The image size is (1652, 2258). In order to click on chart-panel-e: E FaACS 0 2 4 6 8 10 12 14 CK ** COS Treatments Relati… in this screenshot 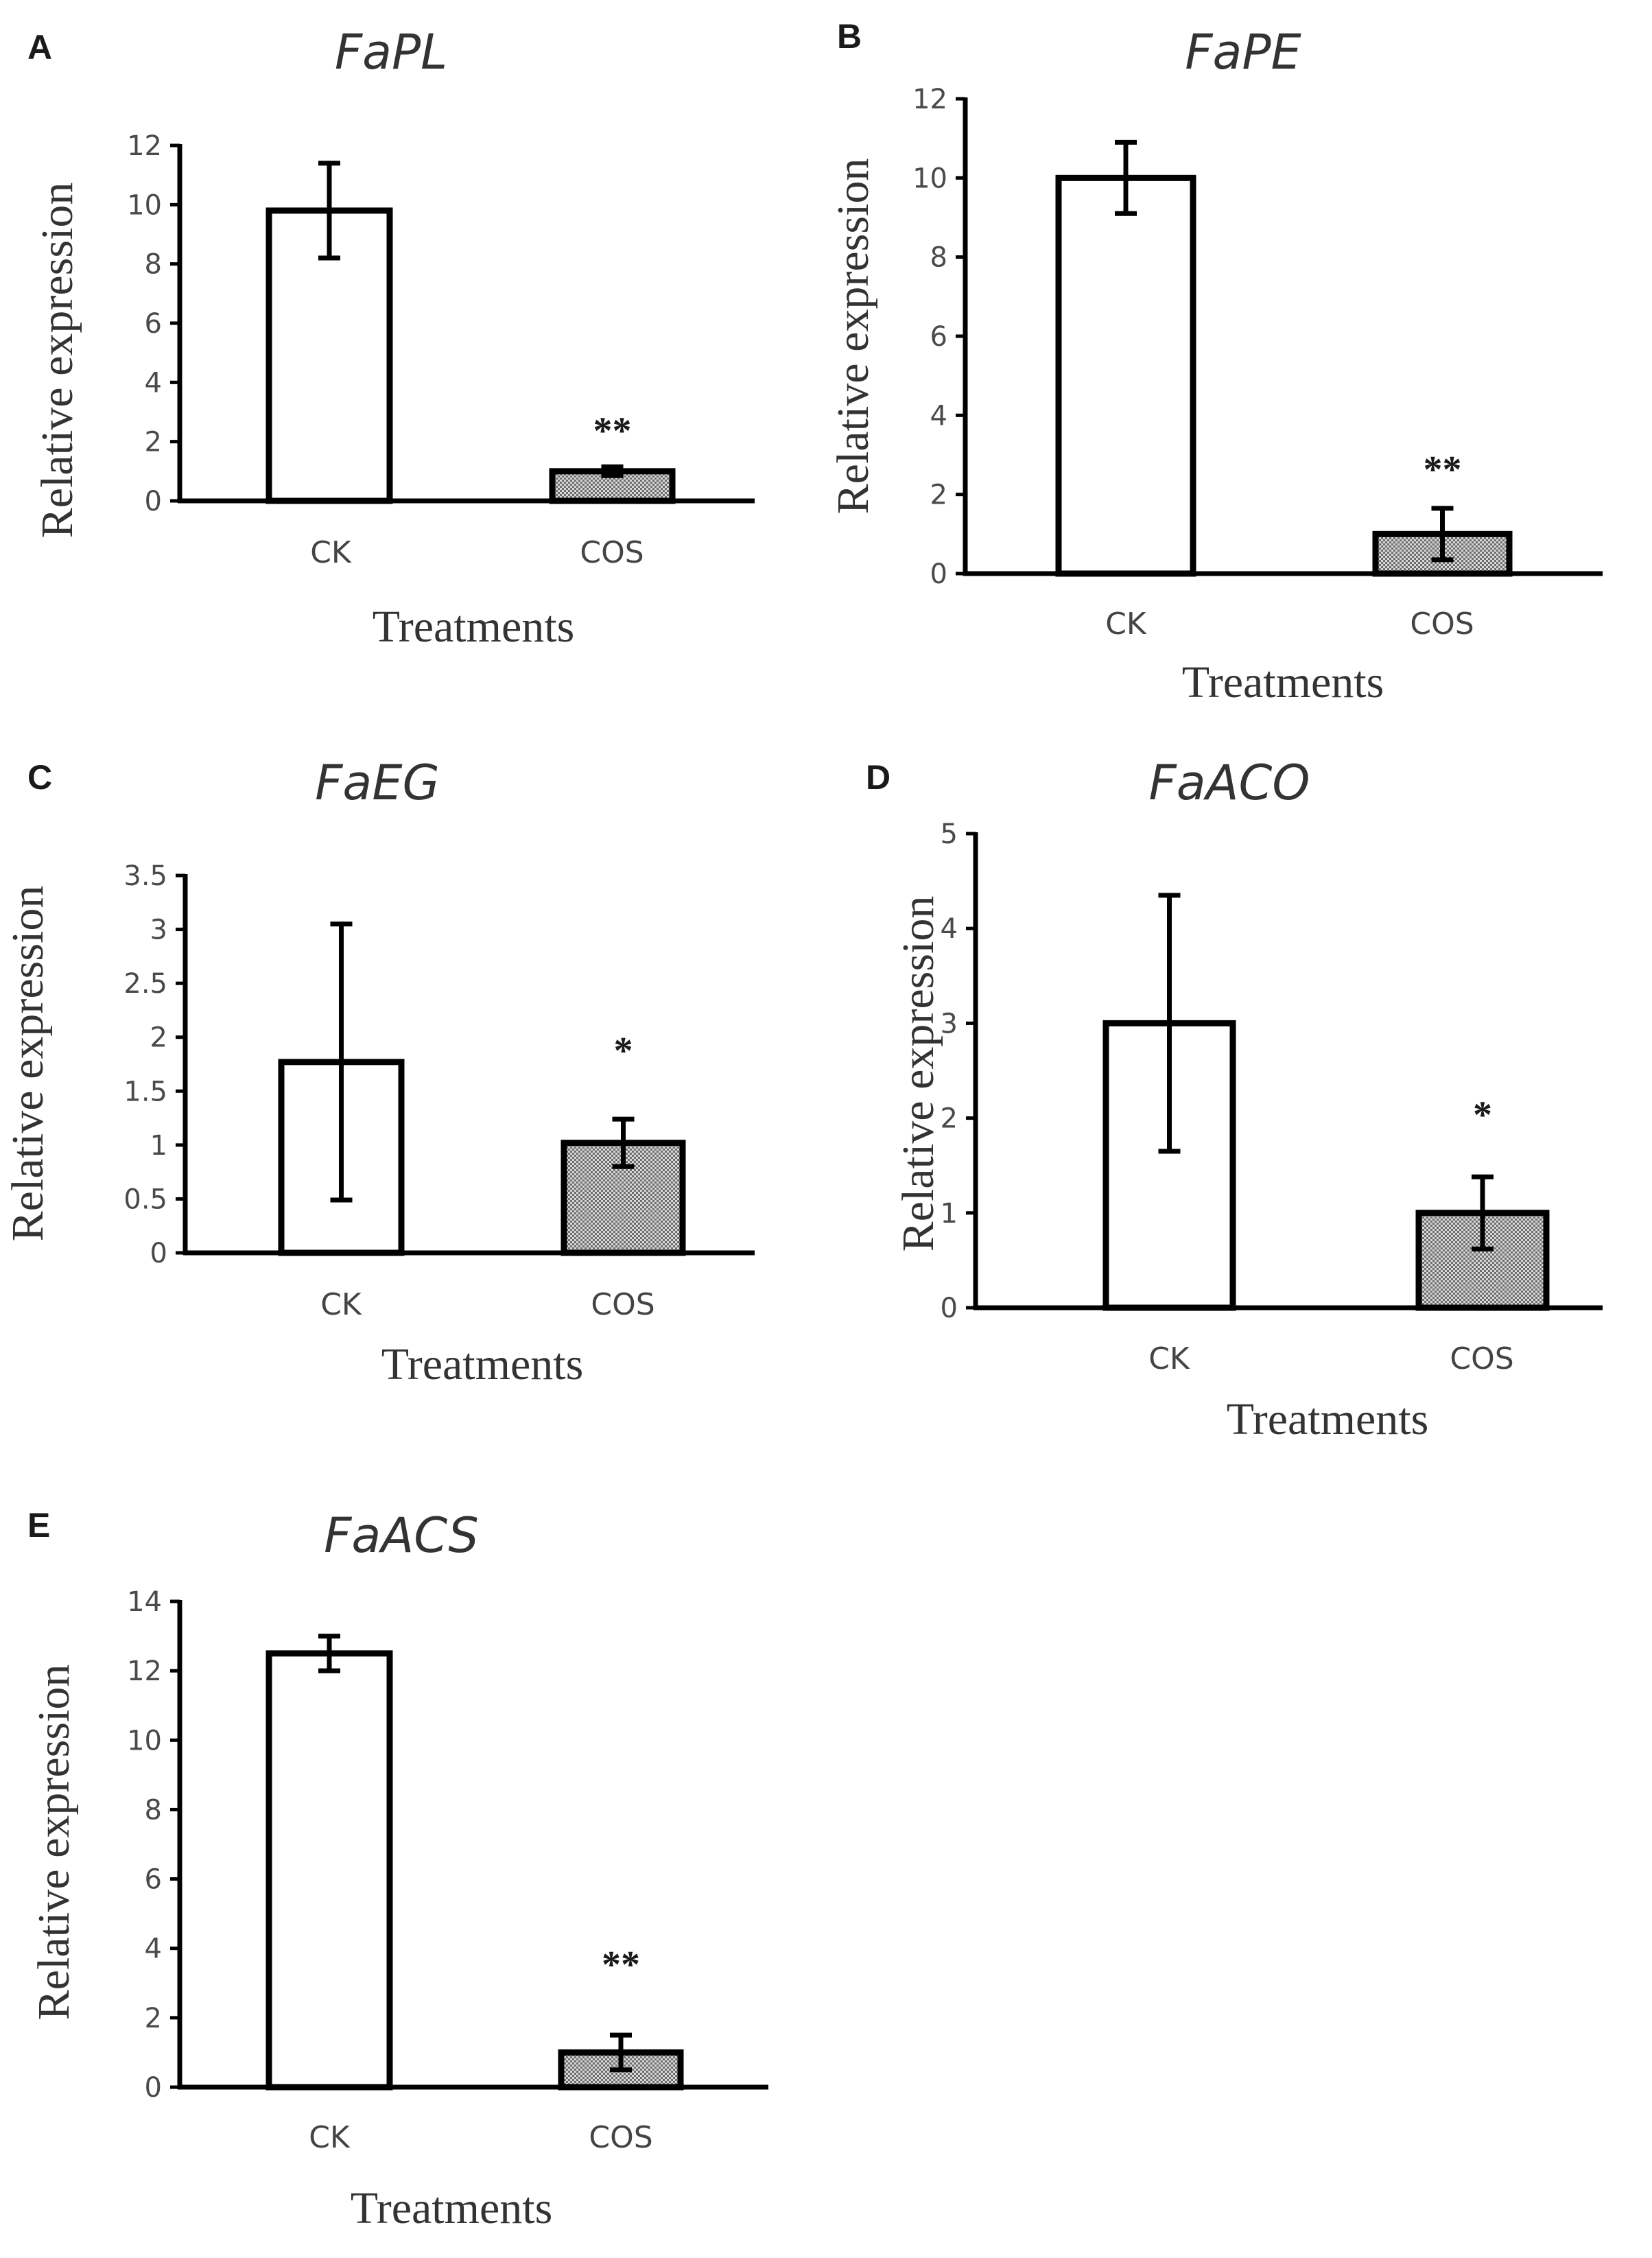, I will do `click(397, 1869)`.